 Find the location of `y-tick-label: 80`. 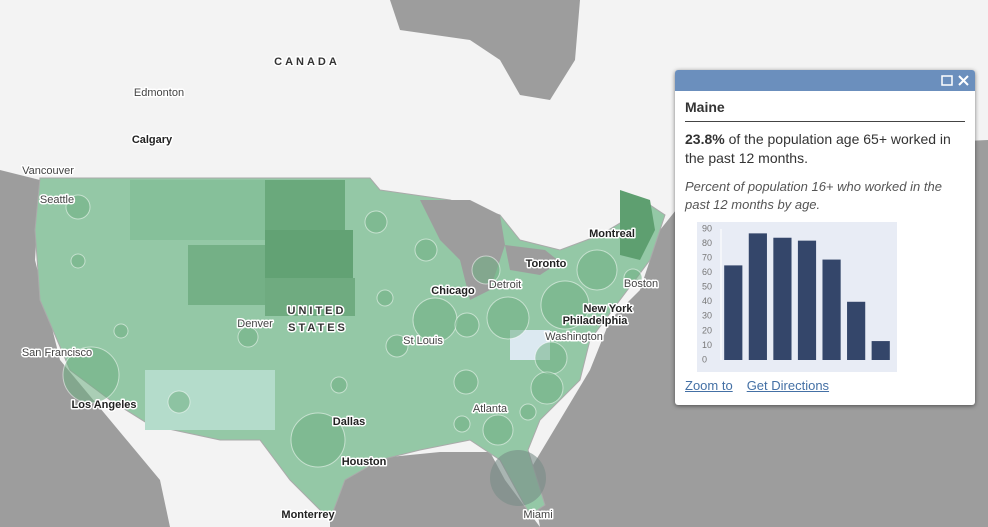

y-tick-label: 80 is located at coordinates (707, 243).